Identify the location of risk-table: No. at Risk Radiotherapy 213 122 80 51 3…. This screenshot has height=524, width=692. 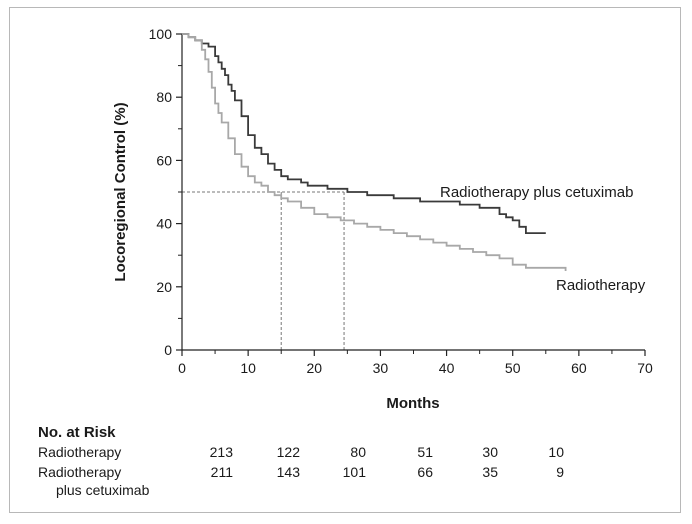
(318, 461).